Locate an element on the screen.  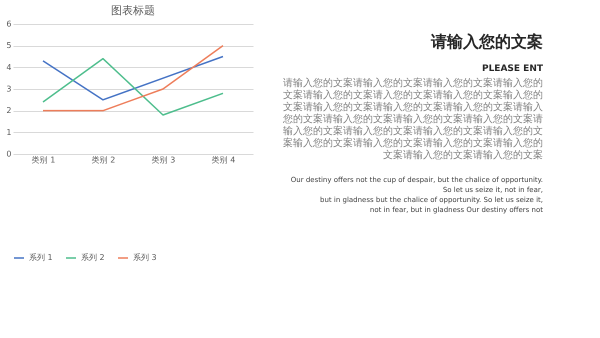
y-tick-label: 5 is located at coordinates (9, 45).